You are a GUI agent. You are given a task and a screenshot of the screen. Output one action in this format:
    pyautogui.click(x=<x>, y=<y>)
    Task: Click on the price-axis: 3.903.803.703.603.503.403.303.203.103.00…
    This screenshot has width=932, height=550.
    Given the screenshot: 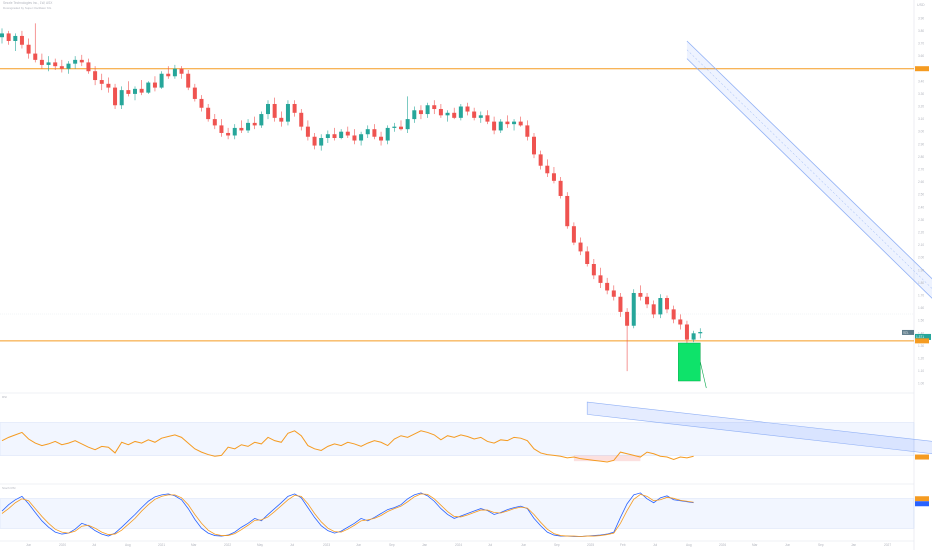 What is the action you would take?
    pyautogui.click(x=916, y=261)
    